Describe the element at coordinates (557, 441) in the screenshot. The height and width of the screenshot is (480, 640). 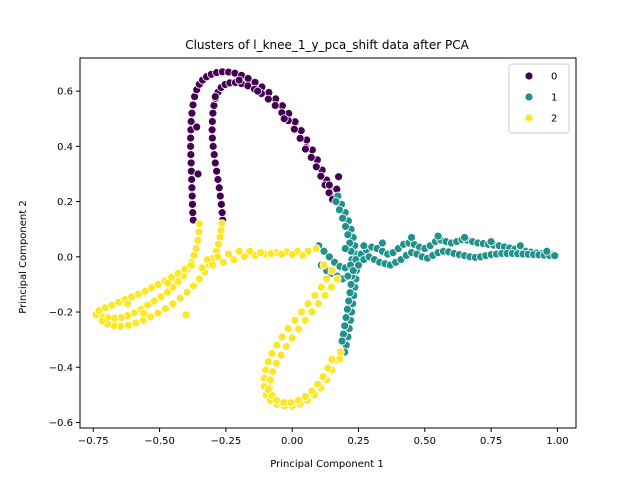
I see `x-tick-label: 1.00` at that location.